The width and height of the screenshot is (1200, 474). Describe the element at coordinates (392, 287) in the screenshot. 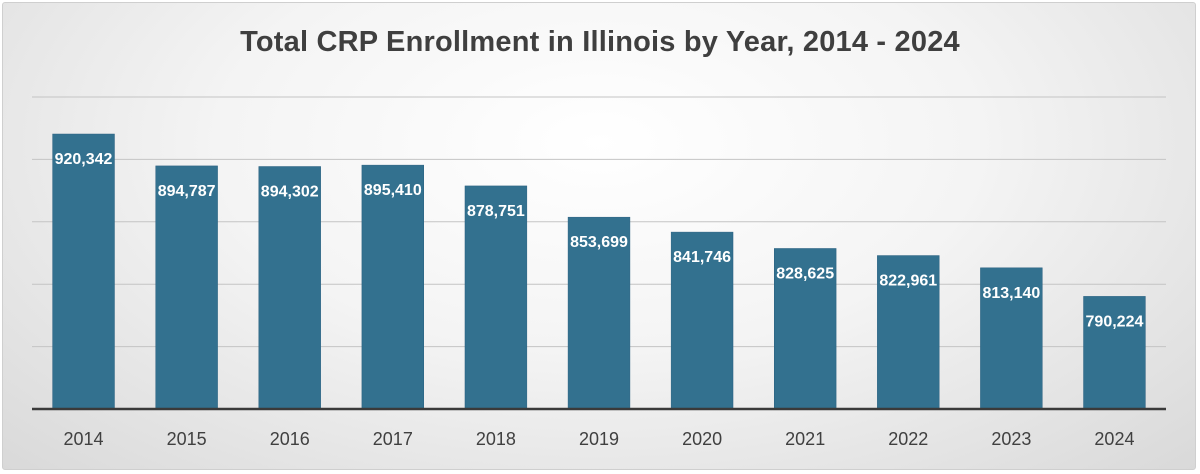

I see `bar-2017` at that location.